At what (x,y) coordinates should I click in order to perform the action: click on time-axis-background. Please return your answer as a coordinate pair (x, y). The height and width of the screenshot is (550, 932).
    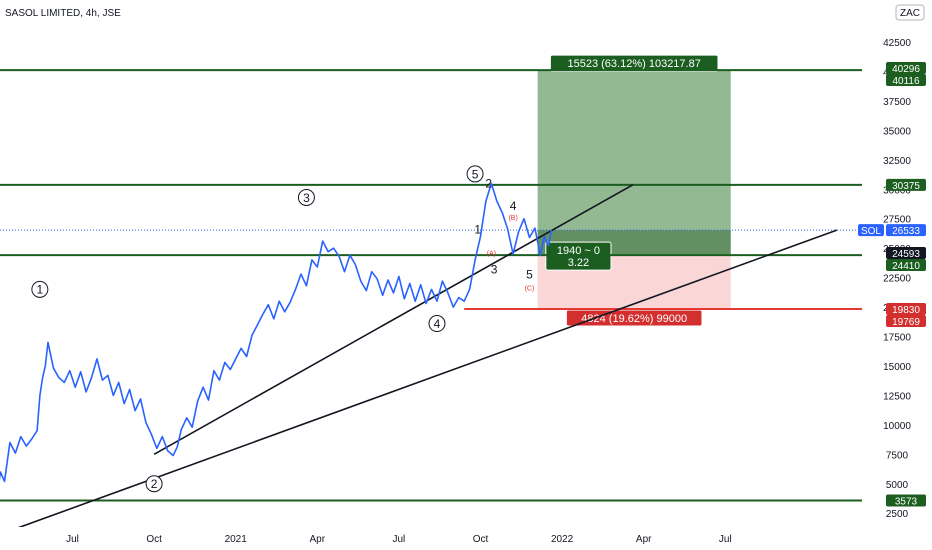
    Looking at the image, I should click on (431, 538).